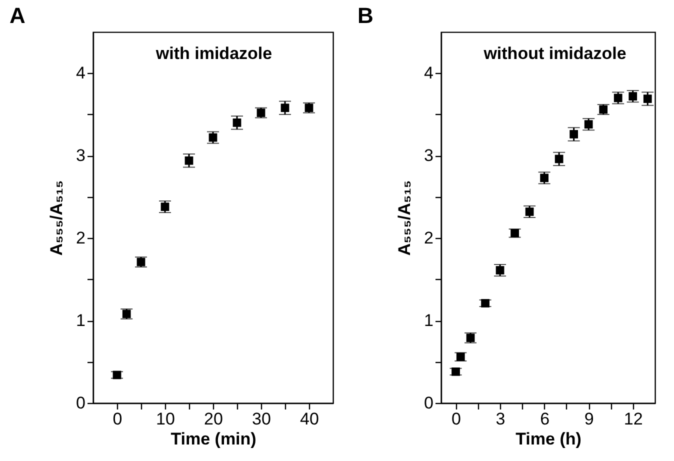 This screenshot has height=461, width=674. I want to click on x-axis-title: Time (min), so click(213, 439).